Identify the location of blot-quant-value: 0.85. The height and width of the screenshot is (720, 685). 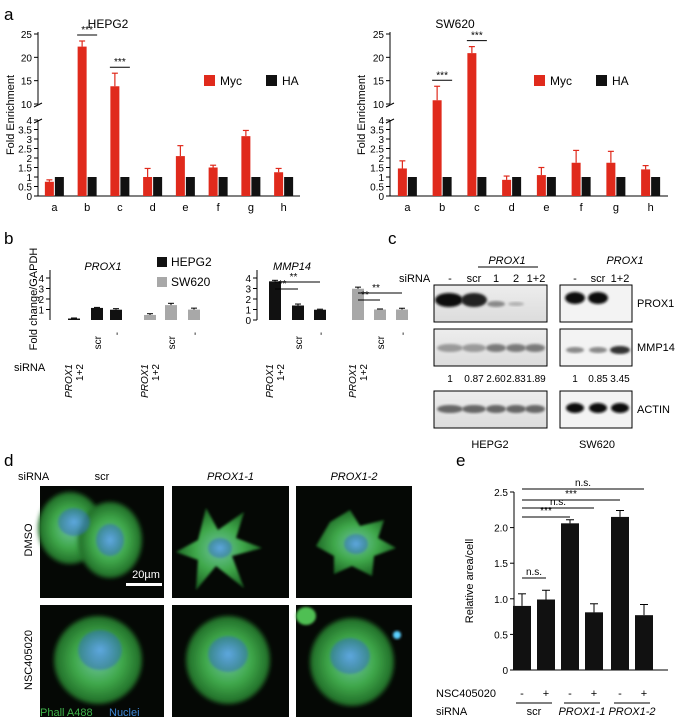
(598, 379).